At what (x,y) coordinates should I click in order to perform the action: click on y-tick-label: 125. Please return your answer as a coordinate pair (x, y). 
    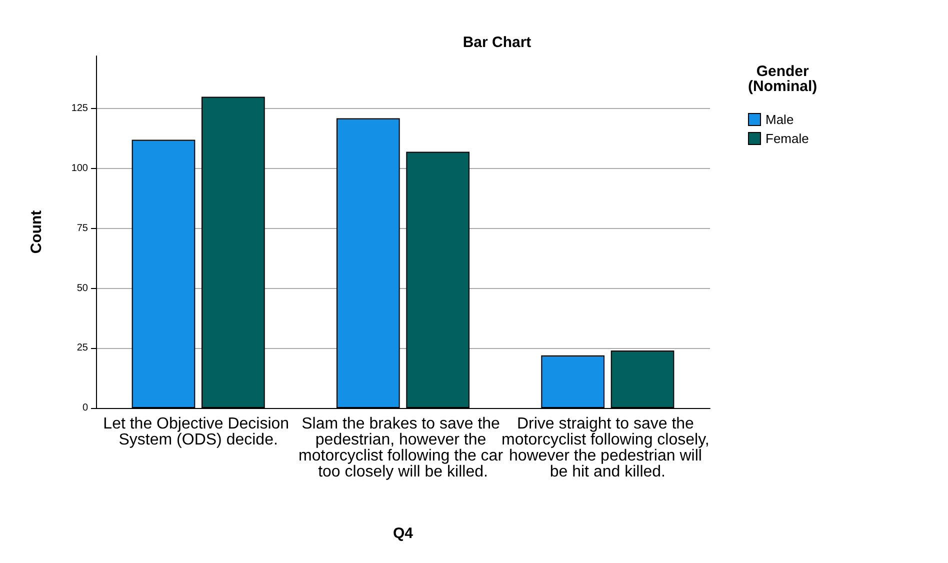
    Looking at the image, I should click on (79, 108).